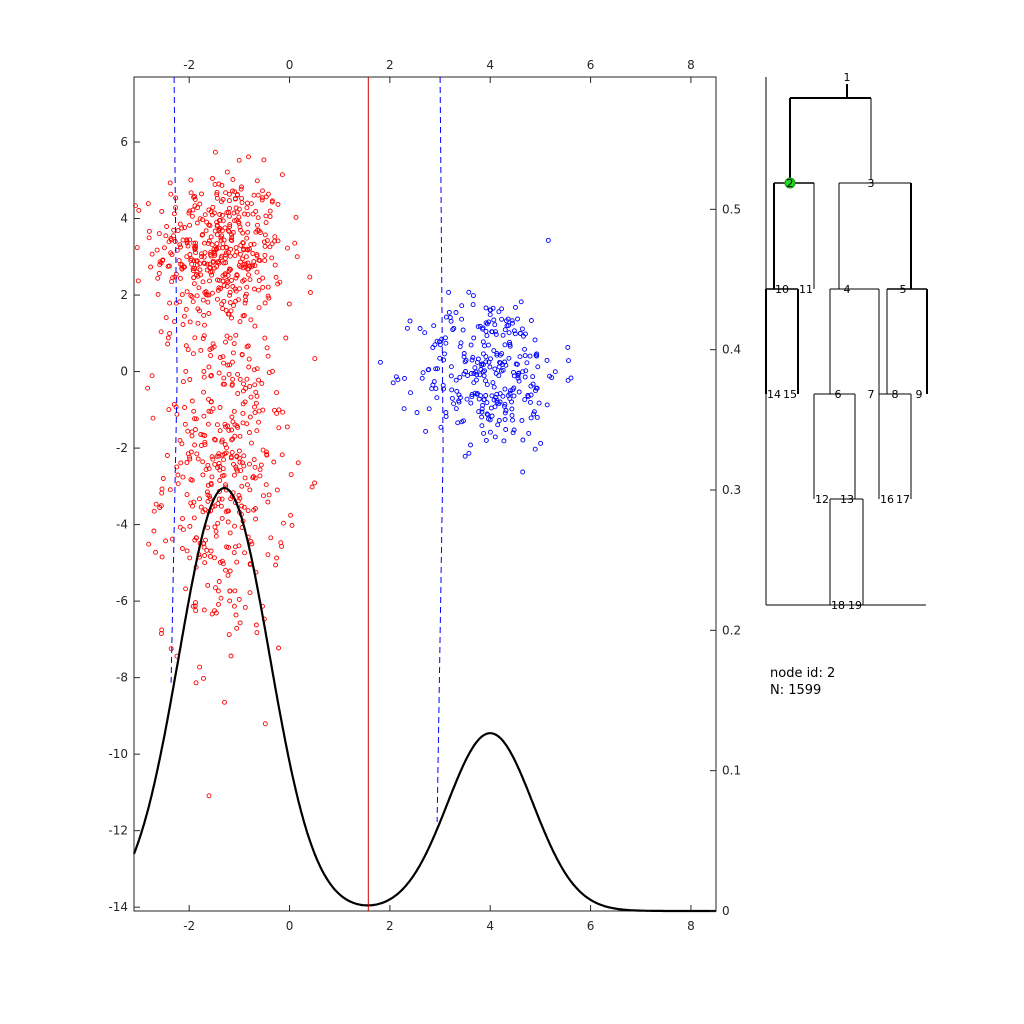  Describe the element at coordinates (838, 605) in the screenshot. I see `tree-node-label: 18` at that location.